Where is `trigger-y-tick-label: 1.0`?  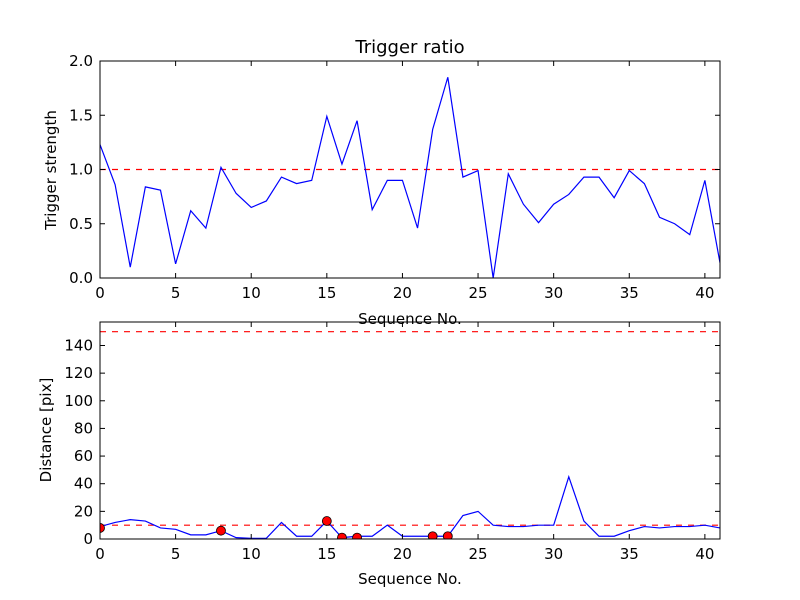 trigger-y-tick-label: 1.0 is located at coordinates (81, 170).